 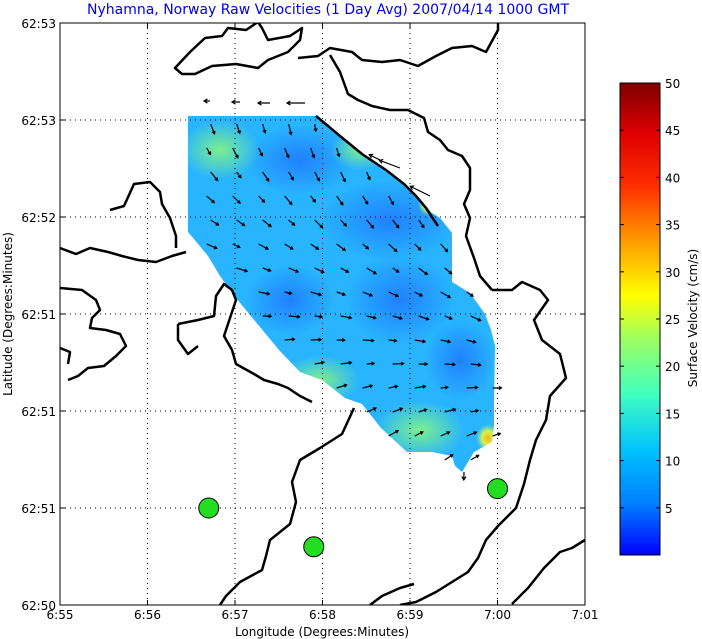 I want to click on site-markers, so click(x=353, y=518).